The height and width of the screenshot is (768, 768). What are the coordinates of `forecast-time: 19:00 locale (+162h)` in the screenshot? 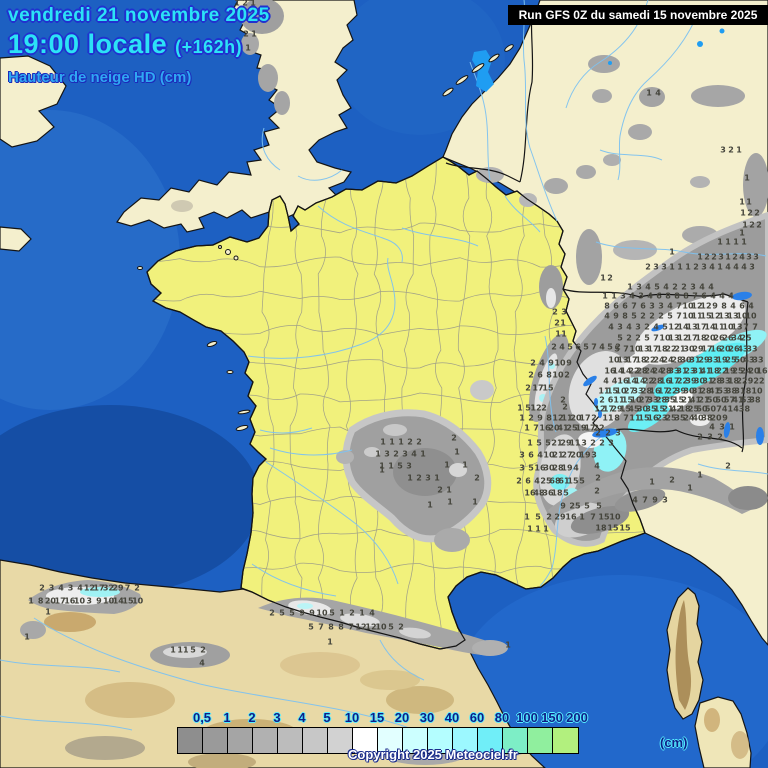 It's located at (125, 44).